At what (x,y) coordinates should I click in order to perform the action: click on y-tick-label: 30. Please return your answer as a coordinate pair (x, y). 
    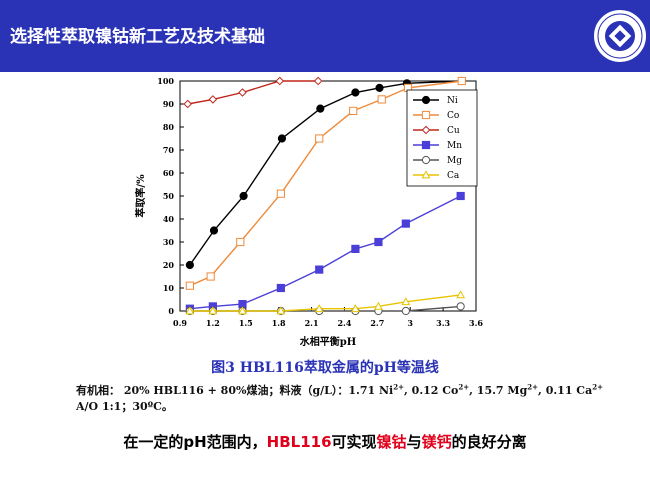
    Looking at the image, I should click on (169, 242).